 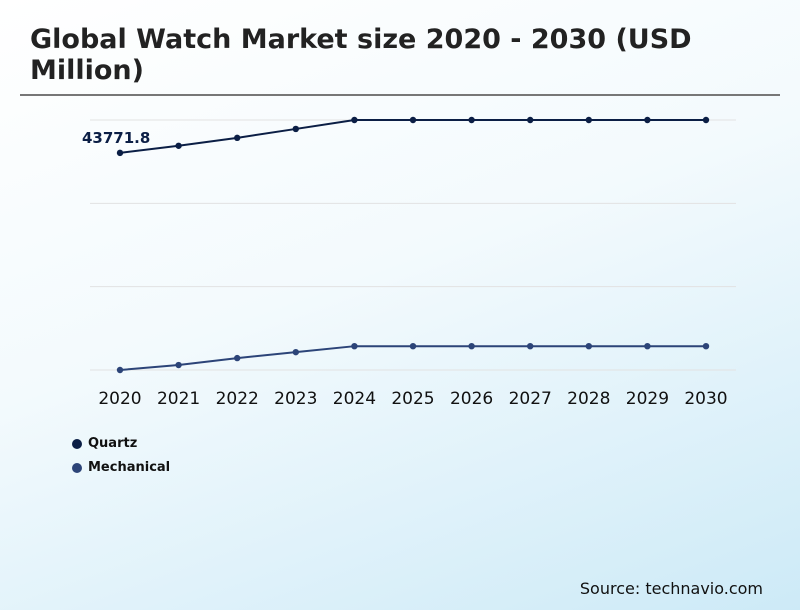 I want to click on legend-dot-mechanical, so click(x=77, y=467).